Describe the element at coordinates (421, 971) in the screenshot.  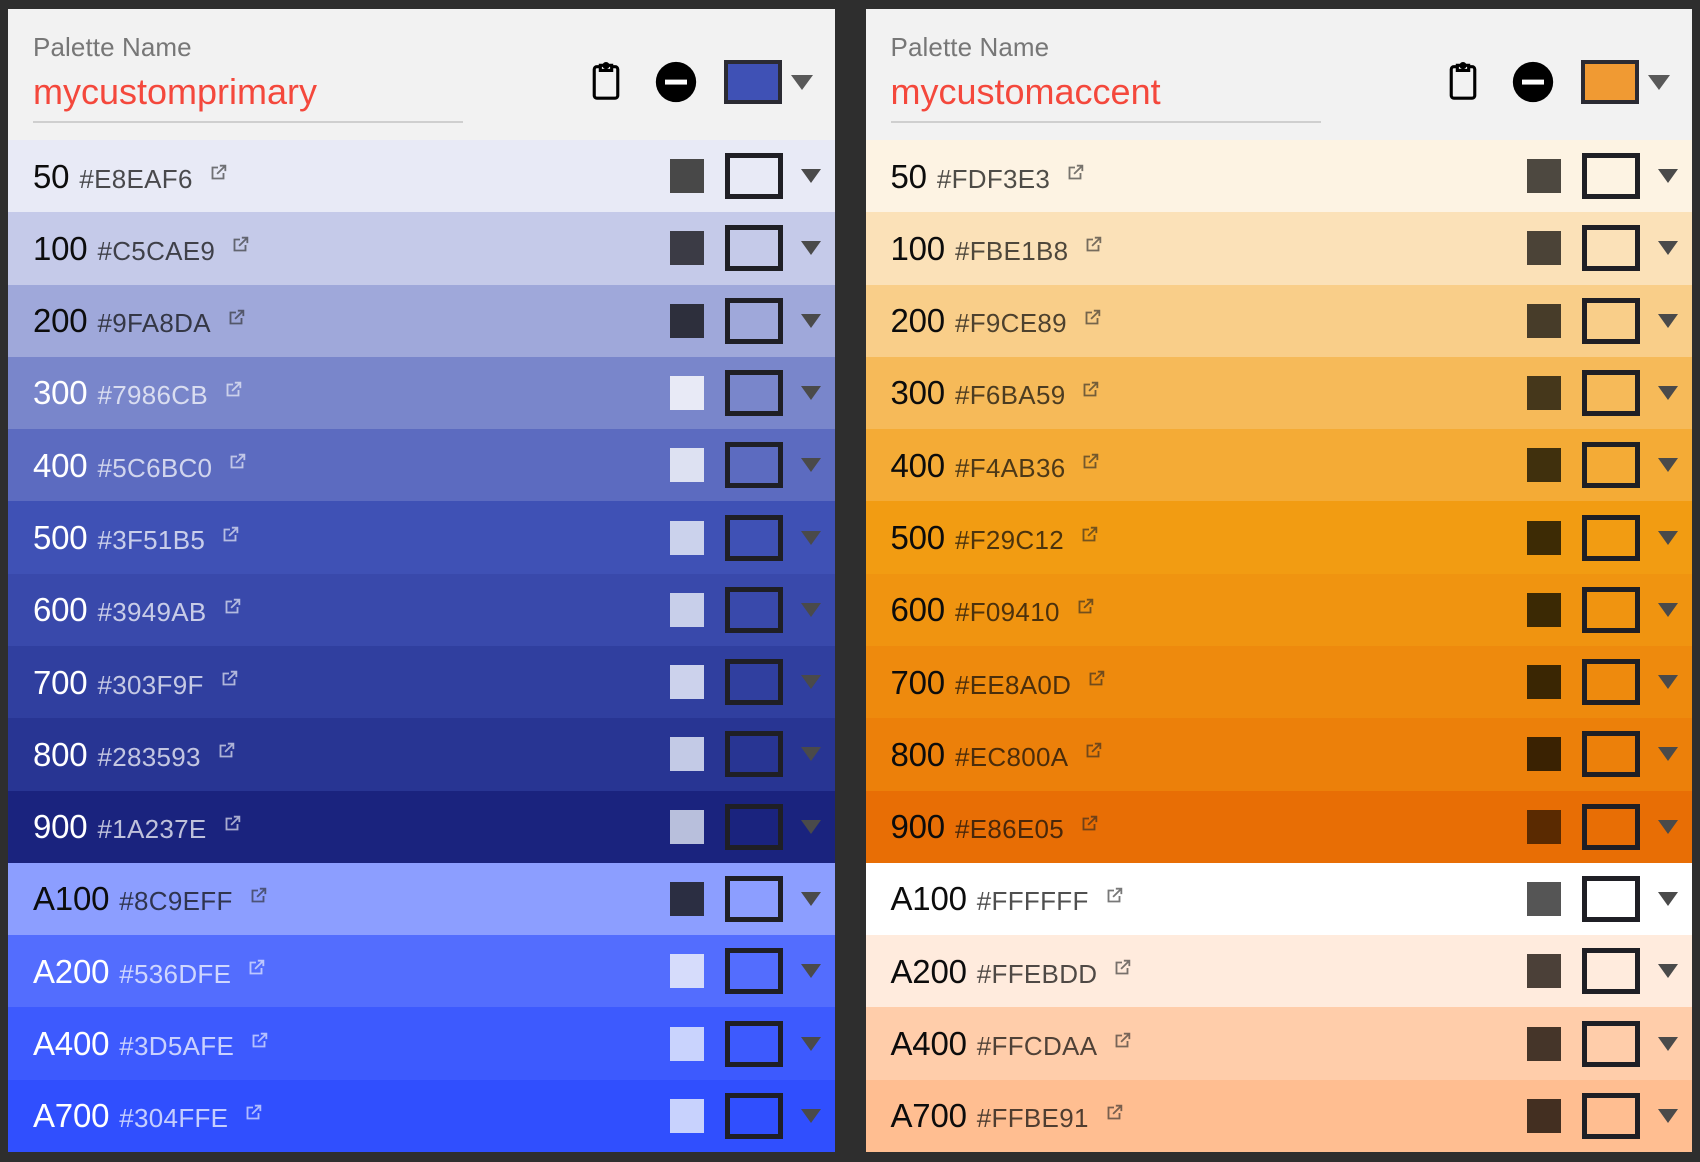
I see `color-row: A200 #536DFE` at that location.